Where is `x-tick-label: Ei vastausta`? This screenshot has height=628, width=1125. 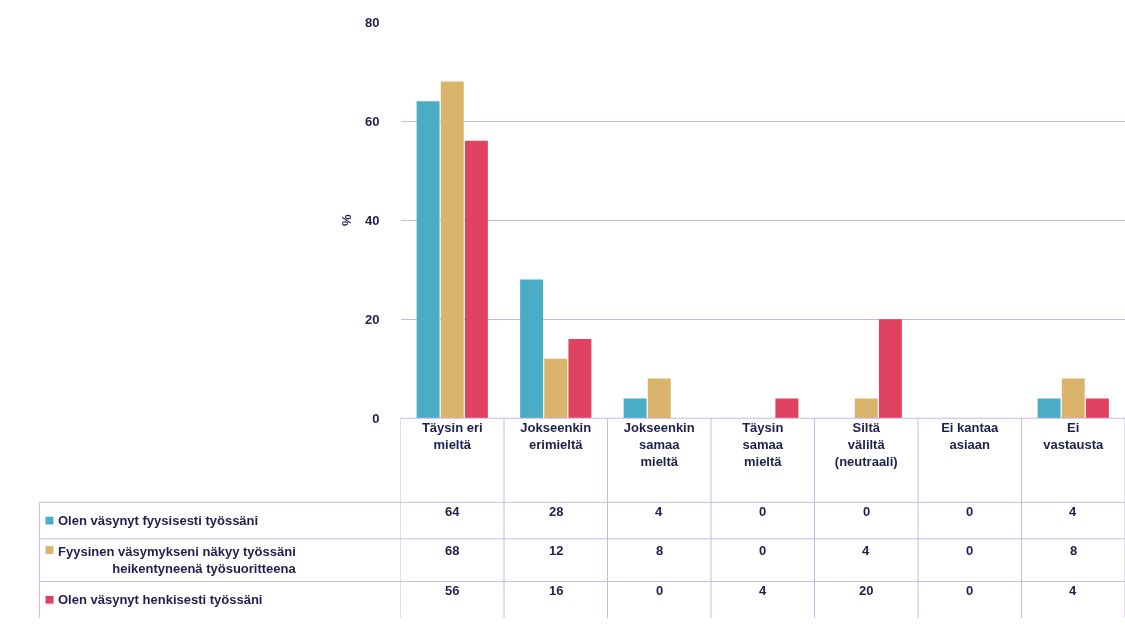 x-tick-label: Ei vastausta is located at coordinates (1074, 436).